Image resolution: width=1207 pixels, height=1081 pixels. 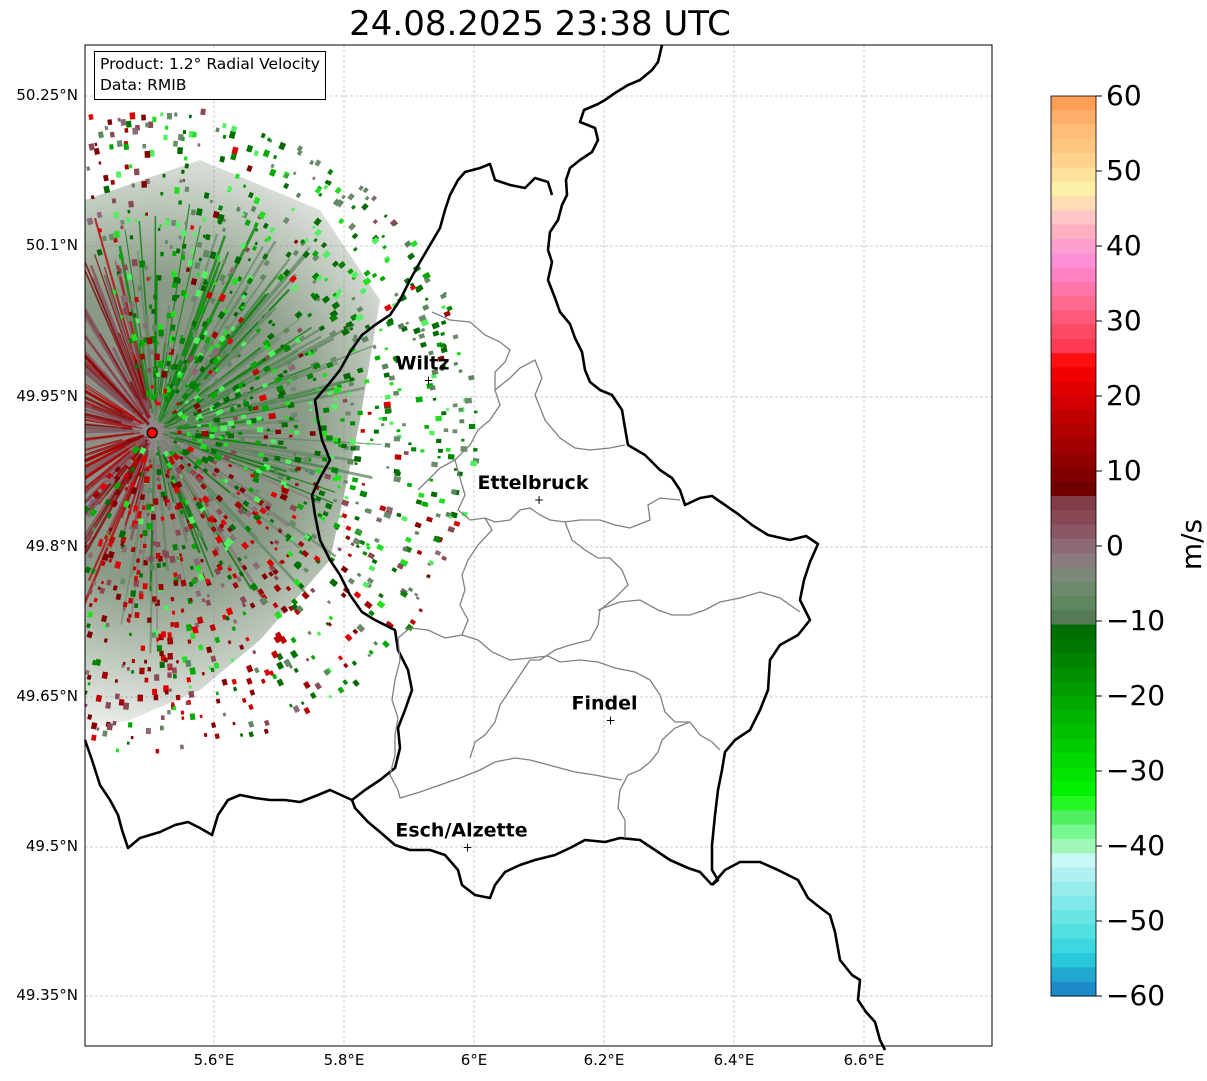 I want to click on y-tick-label: 50.1°N, so click(x=51, y=245).